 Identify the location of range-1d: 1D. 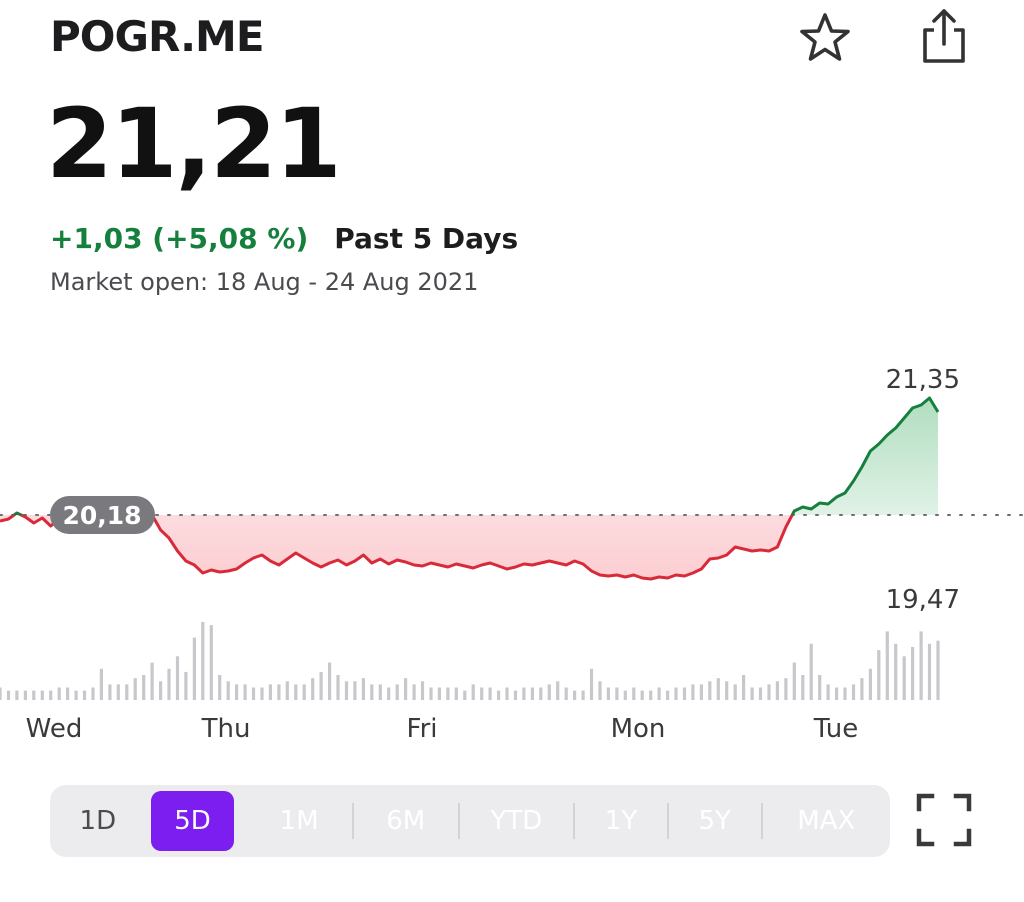
(98, 821).